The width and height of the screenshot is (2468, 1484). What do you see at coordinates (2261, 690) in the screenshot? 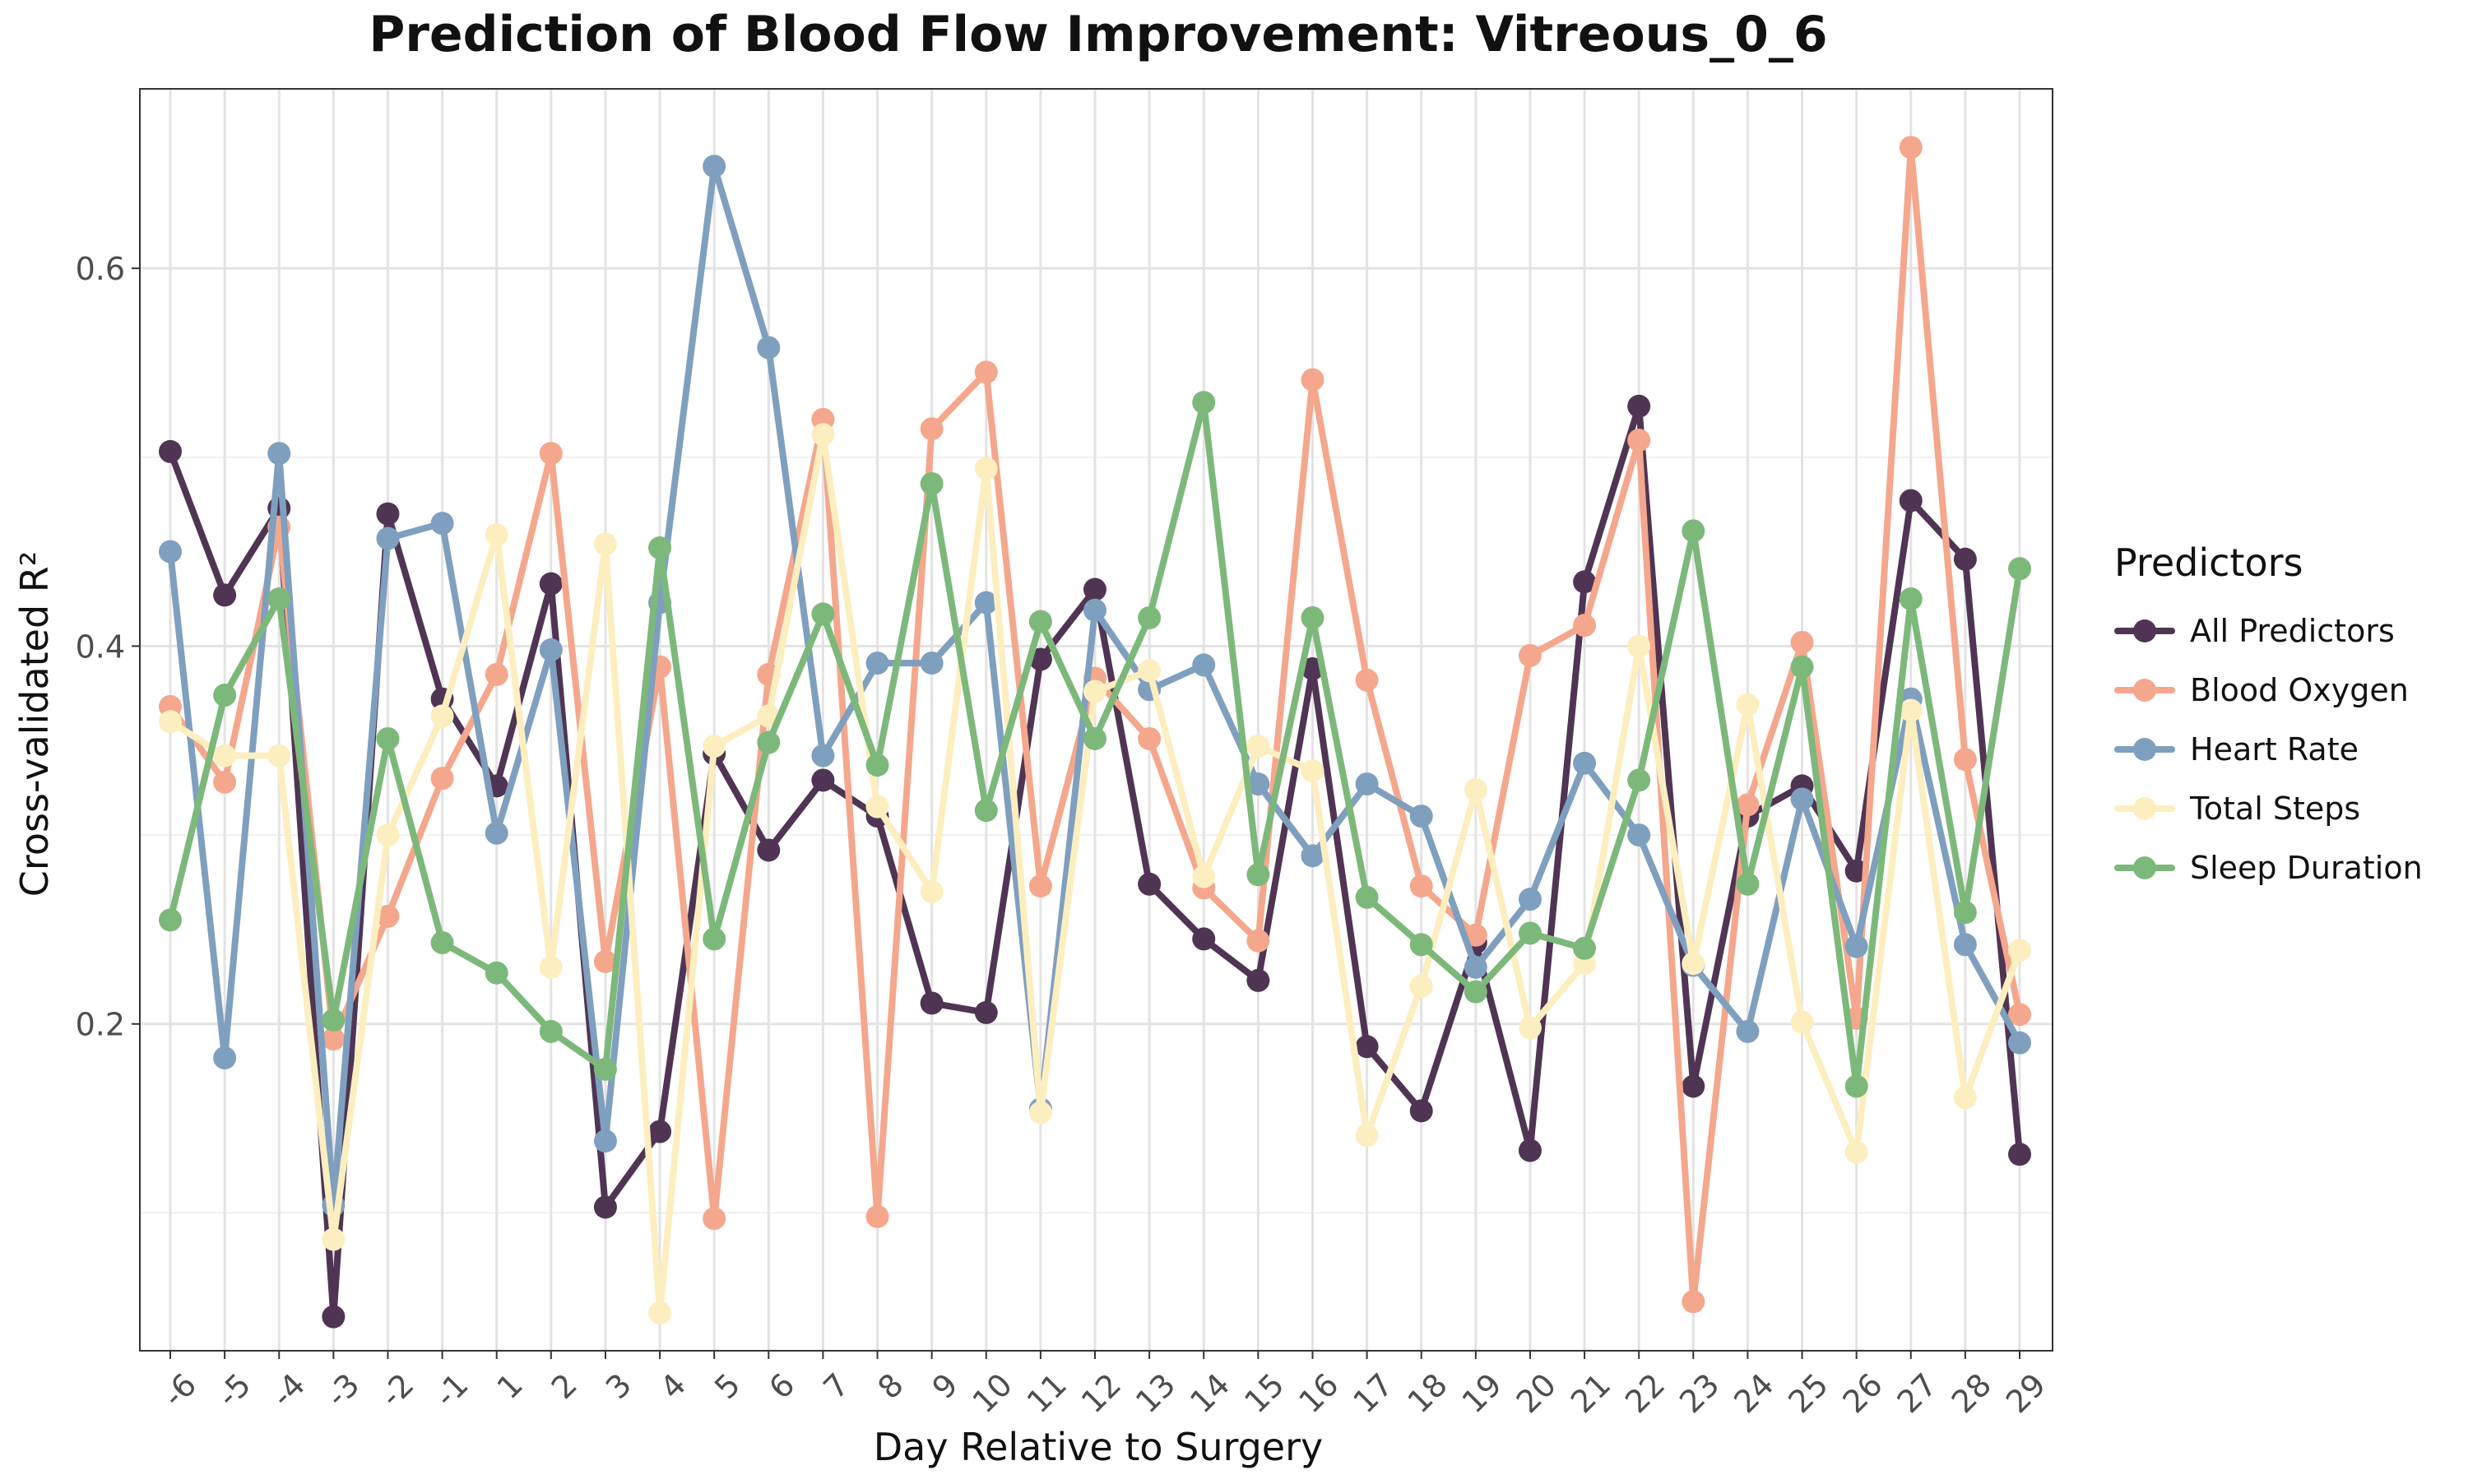
I see `legend-item-blood-oxygen: Blood Oxygen` at bounding box center [2261, 690].